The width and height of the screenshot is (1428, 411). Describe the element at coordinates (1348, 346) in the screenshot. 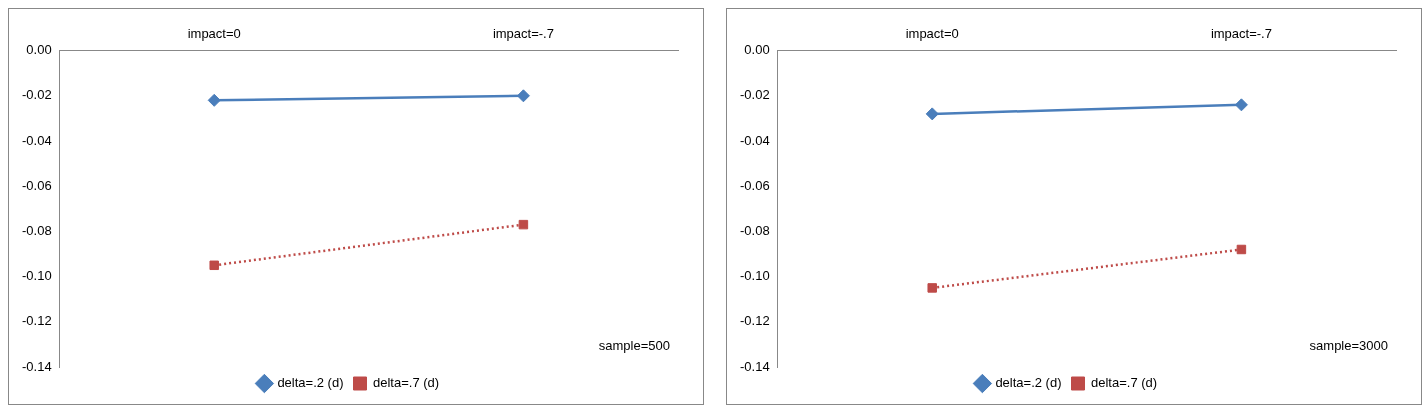

I see `annotation: sample=3000` at that location.